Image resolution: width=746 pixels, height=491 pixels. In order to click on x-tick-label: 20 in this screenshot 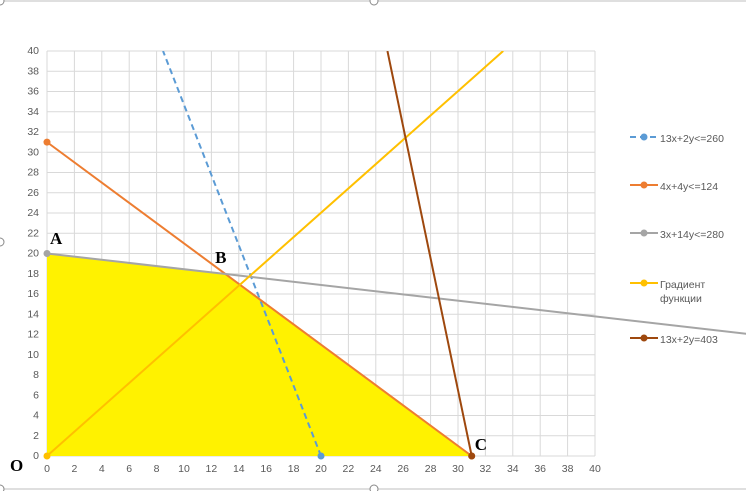, I will do `click(321, 469)`.